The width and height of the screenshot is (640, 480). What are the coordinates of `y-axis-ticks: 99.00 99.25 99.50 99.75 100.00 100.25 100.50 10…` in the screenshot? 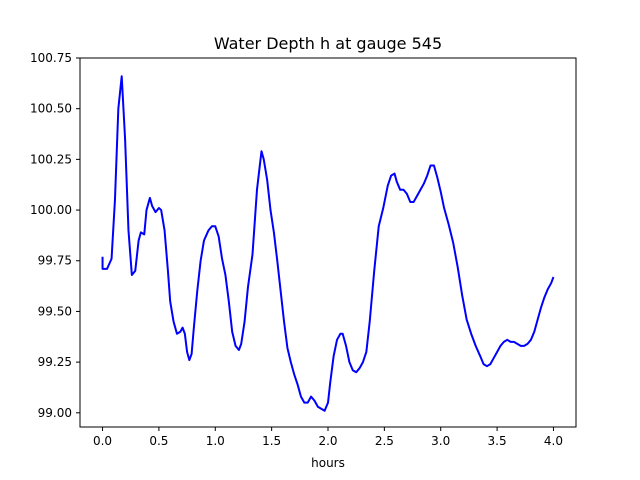 It's located at (55, 235).